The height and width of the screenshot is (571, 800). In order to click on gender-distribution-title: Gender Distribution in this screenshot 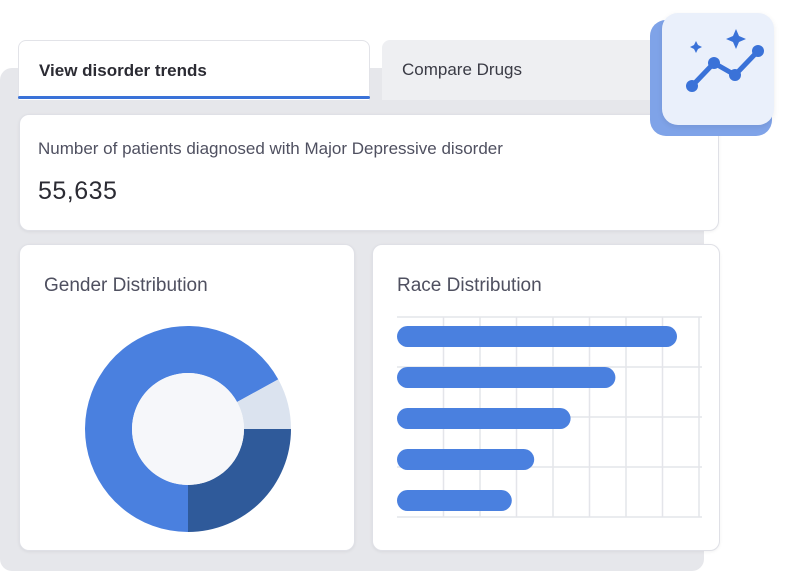, I will do `click(126, 285)`.